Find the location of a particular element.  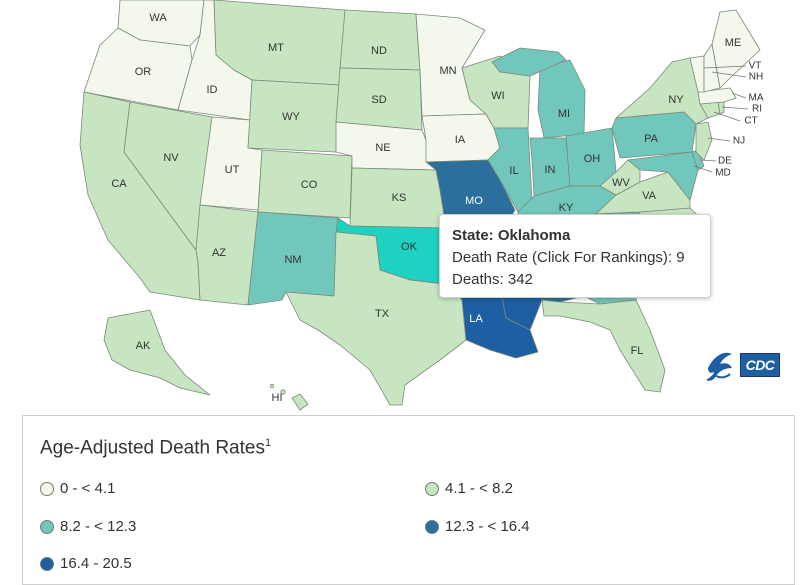

hhs-eagle-icon is located at coordinates (719, 366).